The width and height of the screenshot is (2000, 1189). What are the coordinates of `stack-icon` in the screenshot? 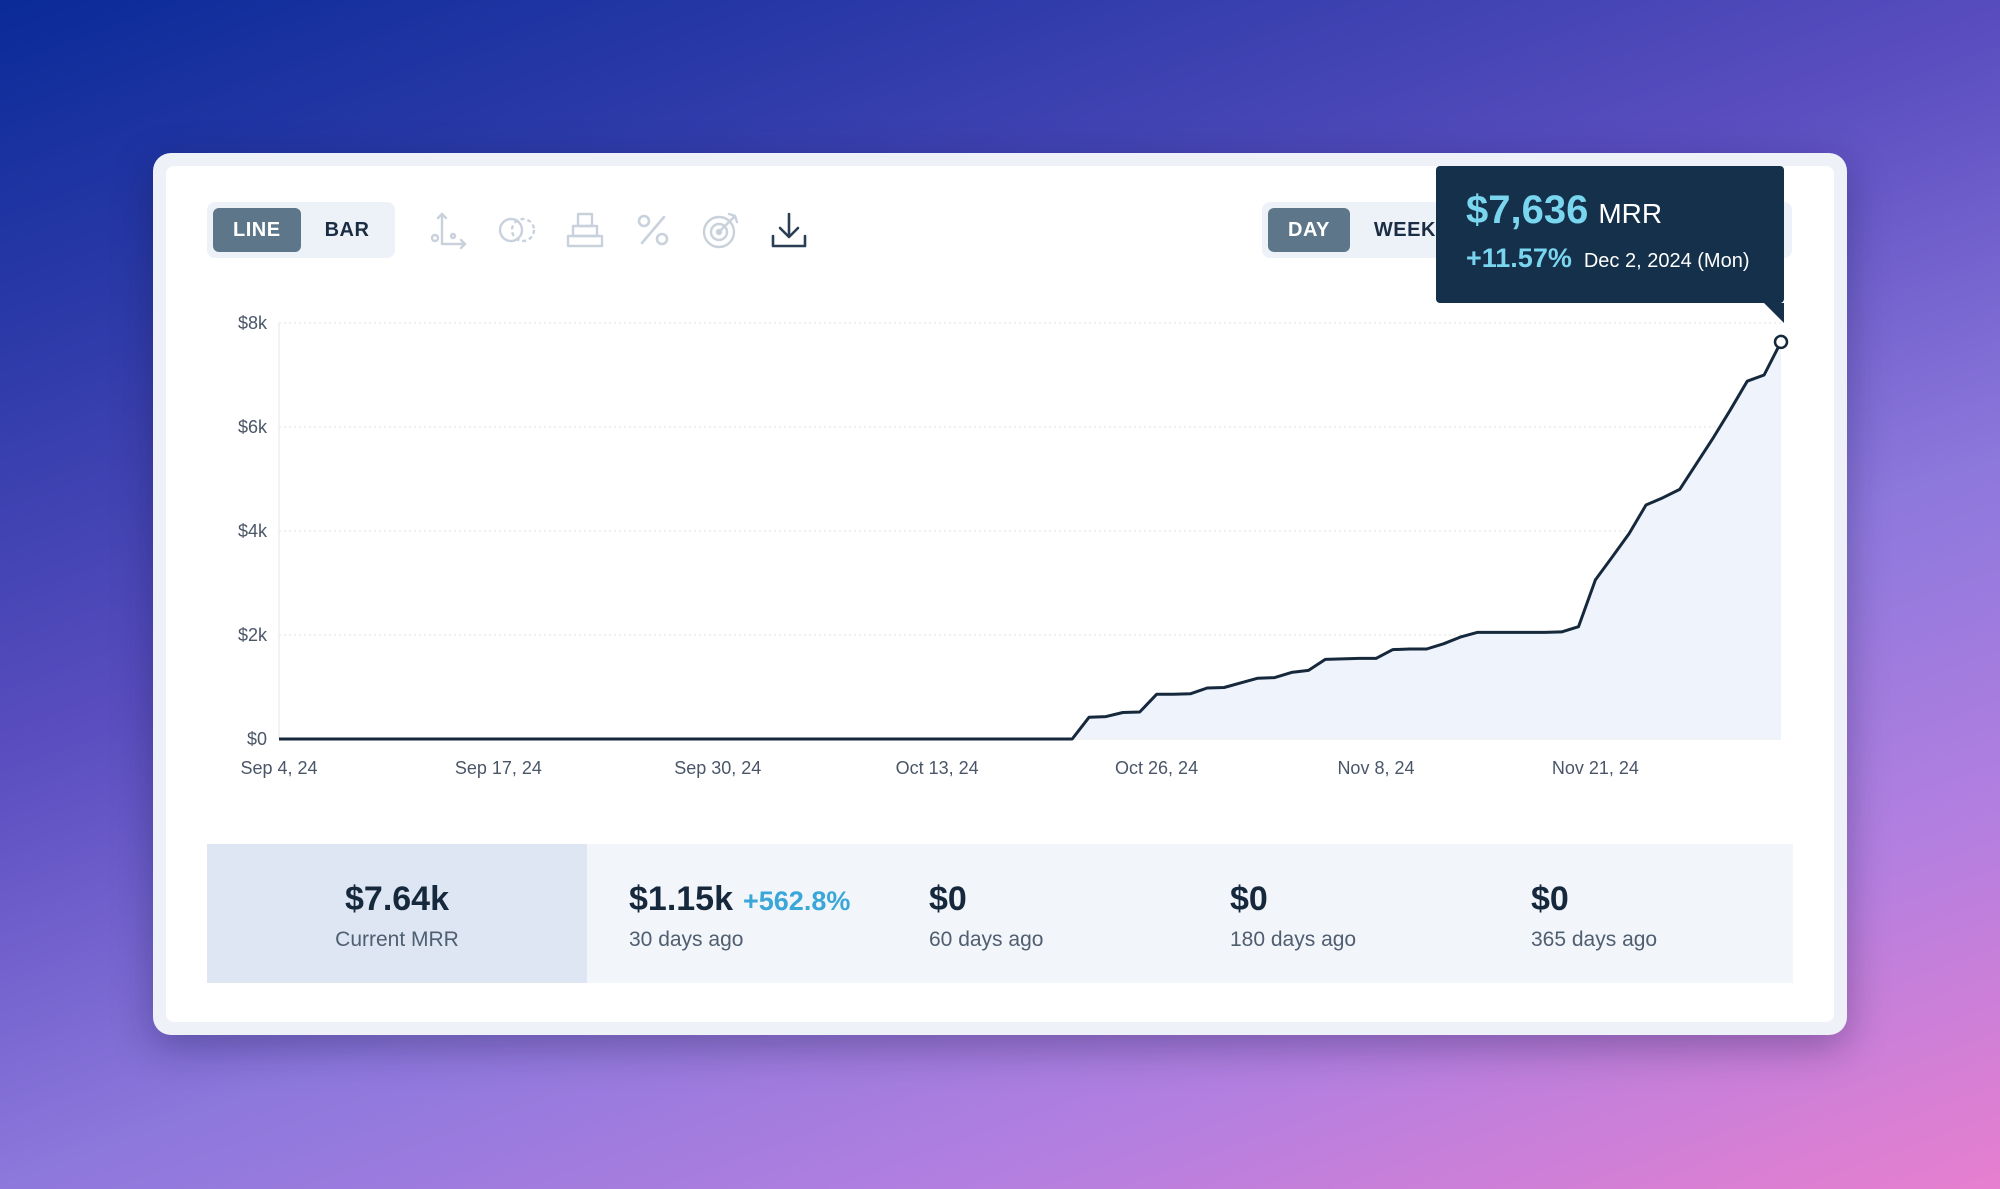 It's located at (585, 230).